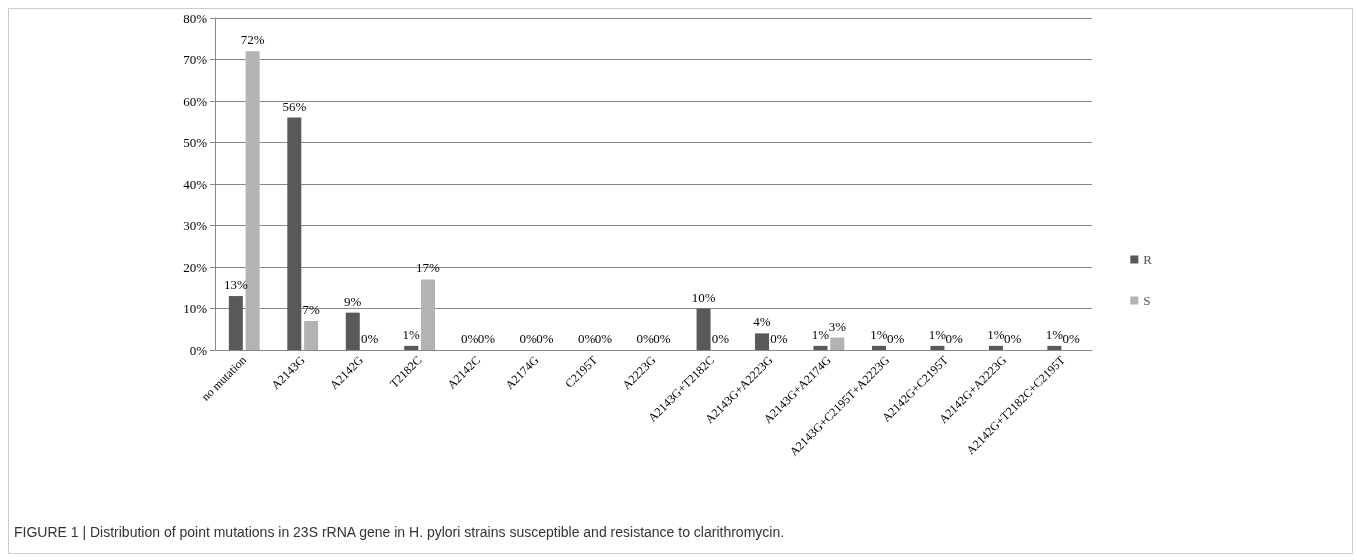 The image size is (1357, 560). What do you see at coordinates (353, 301) in the screenshot?
I see `data-label: 9%` at bounding box center [353, 301].